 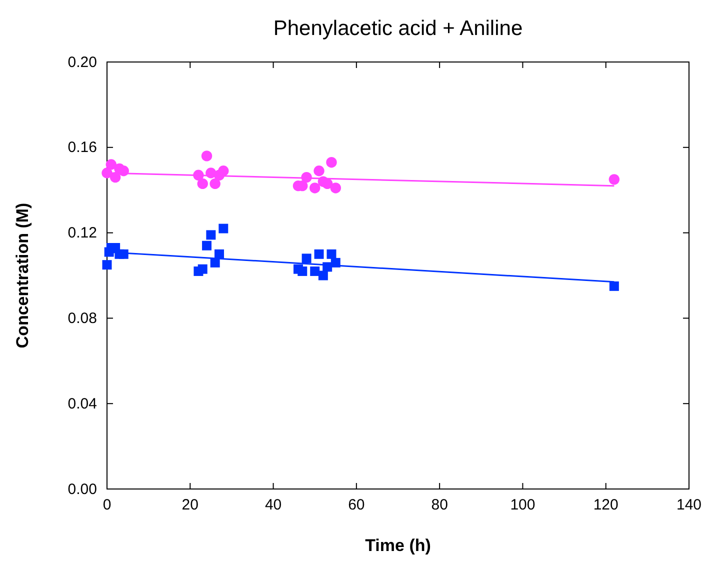 What do you see at coordinates (273, 505) in the screenshot?
I see `x-tick-label: 40` at bounding box center [273, 505].